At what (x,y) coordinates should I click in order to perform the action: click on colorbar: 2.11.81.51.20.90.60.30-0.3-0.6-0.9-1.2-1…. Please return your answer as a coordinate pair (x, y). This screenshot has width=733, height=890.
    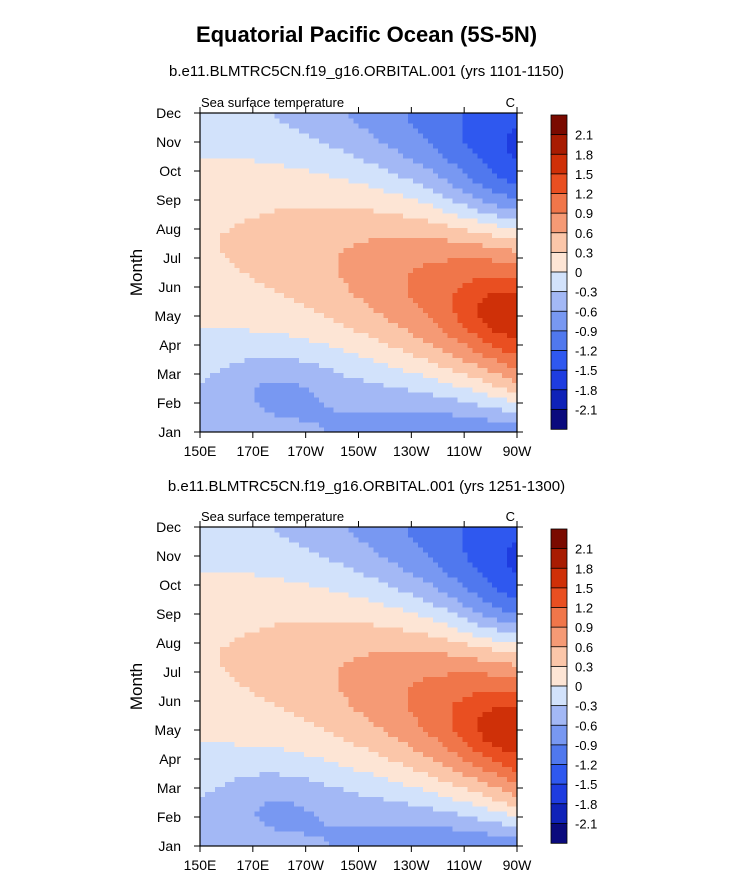
    Looking at the image, I should click on (573, 272).